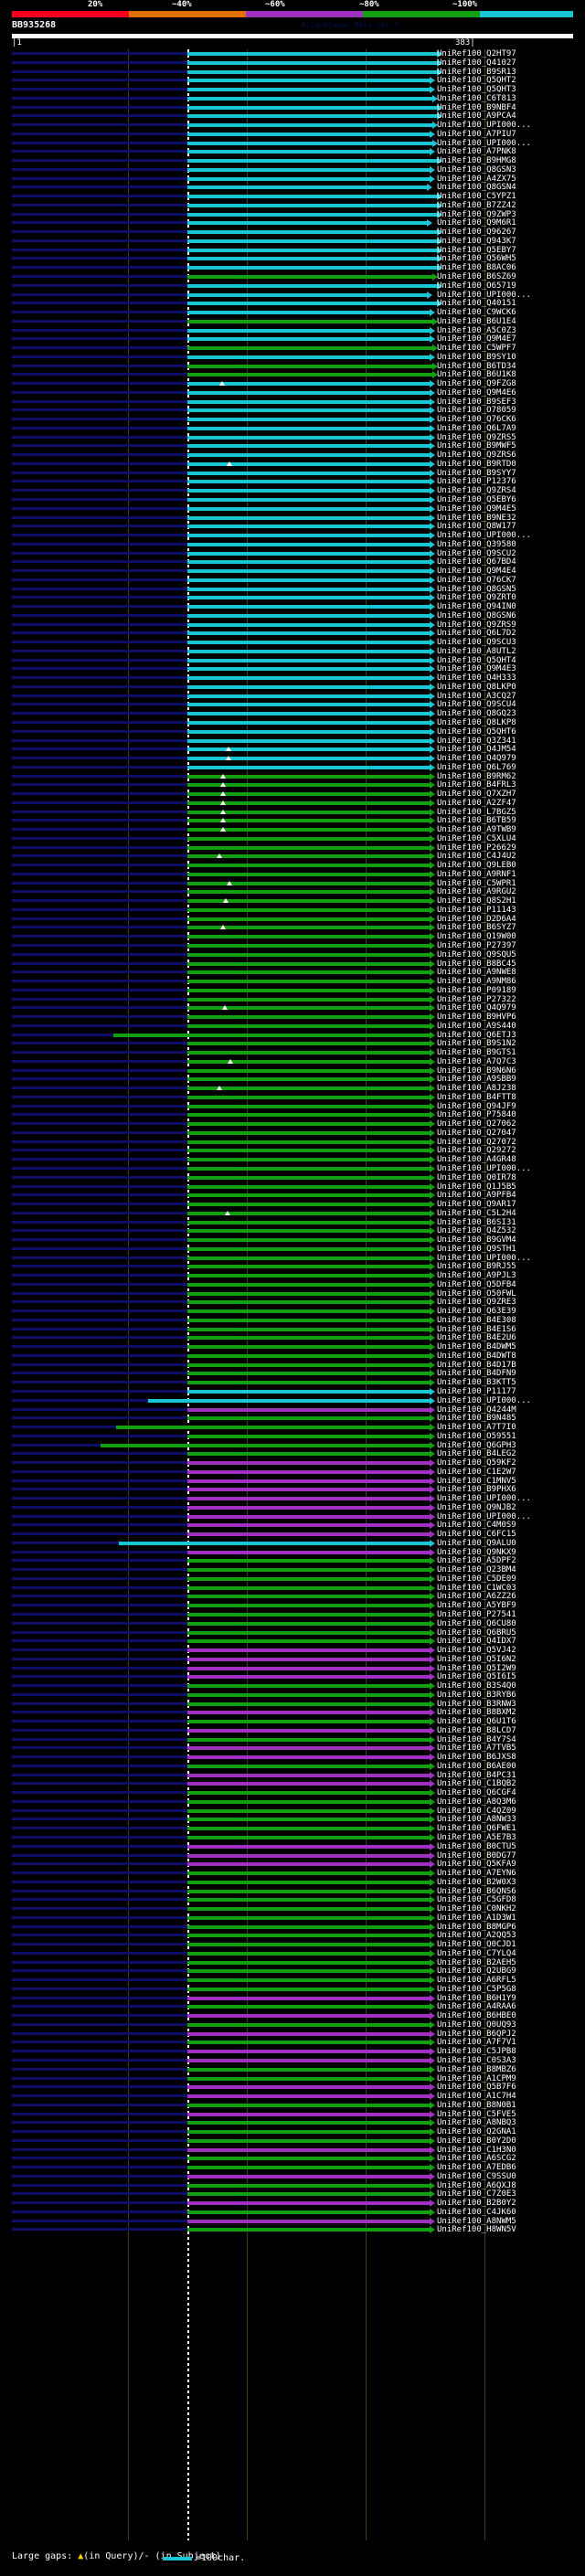 The width and height of the screenshot is (585, 2576). What do you see at coordinates (477, 304) in the screenshot?
I see `hit-label: UniRef100_Q40151` at bounding box center [477, 304].